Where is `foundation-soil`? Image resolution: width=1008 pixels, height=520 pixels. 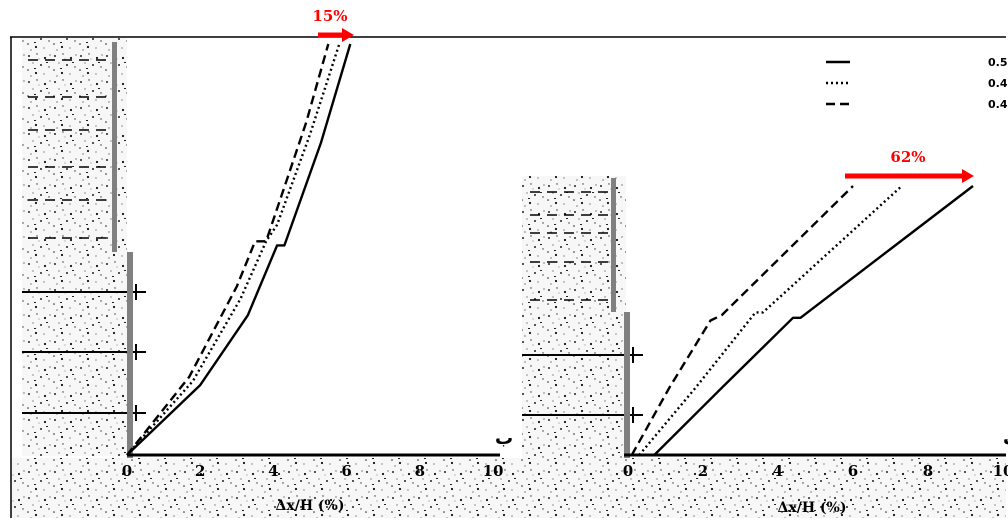
foundation-soil is located at coordinates (509, 488).